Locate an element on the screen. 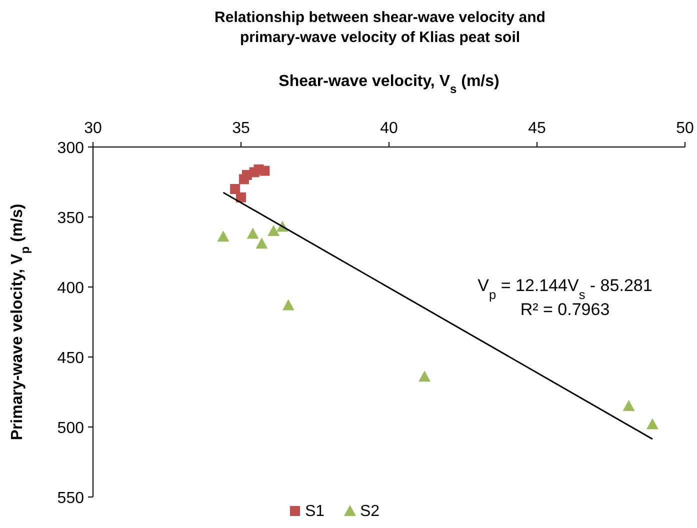 This screenshot has width=697, height=528. x-tick-label: 35 is located at coordinates (241, 128).